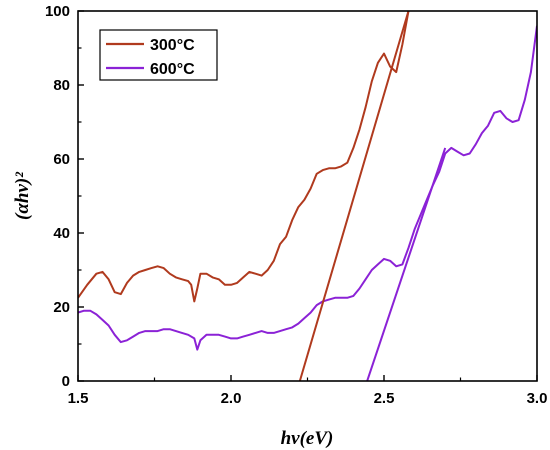  I want to click on y-tick-label-4: 80, so click(61, 85).